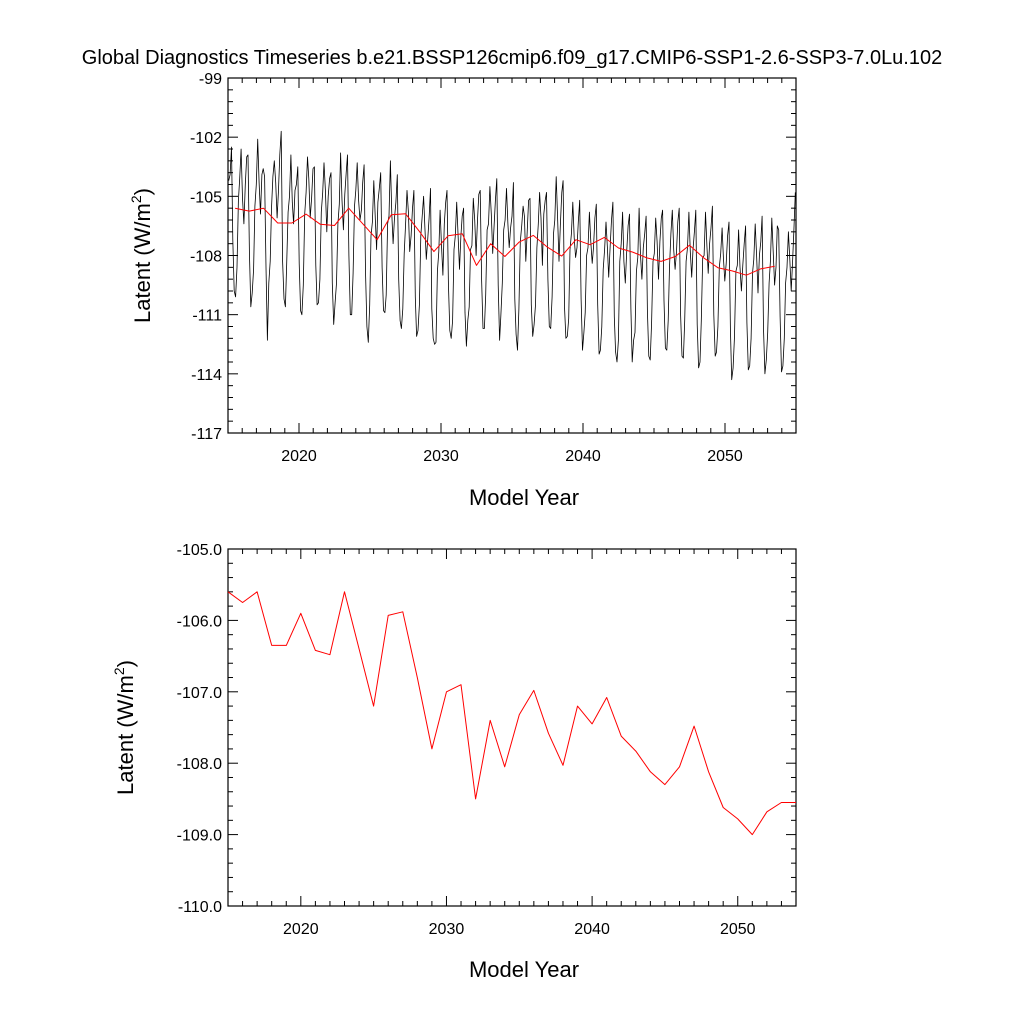  I want to click on y-tick-label: -106.0, so click(199, 621).